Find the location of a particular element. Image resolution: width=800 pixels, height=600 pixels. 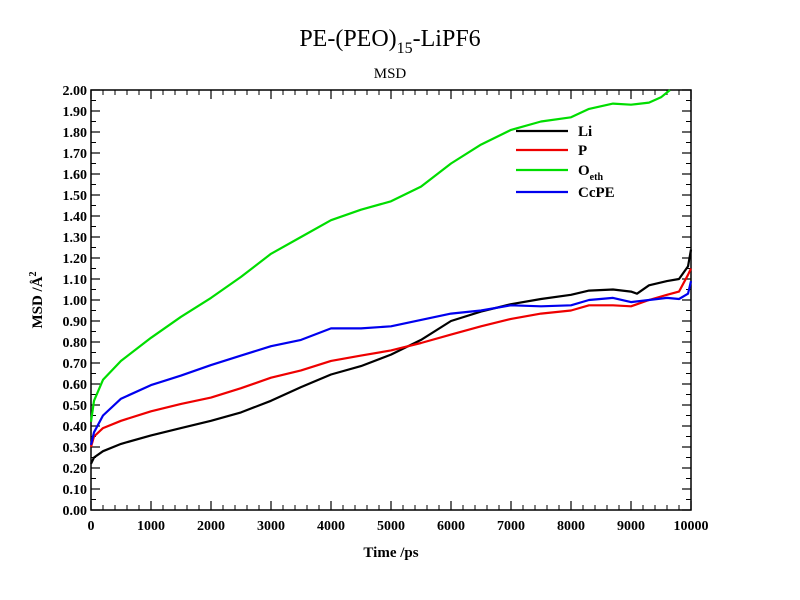

y-tick-label: 0.70 is located at coordinates (75, 364).